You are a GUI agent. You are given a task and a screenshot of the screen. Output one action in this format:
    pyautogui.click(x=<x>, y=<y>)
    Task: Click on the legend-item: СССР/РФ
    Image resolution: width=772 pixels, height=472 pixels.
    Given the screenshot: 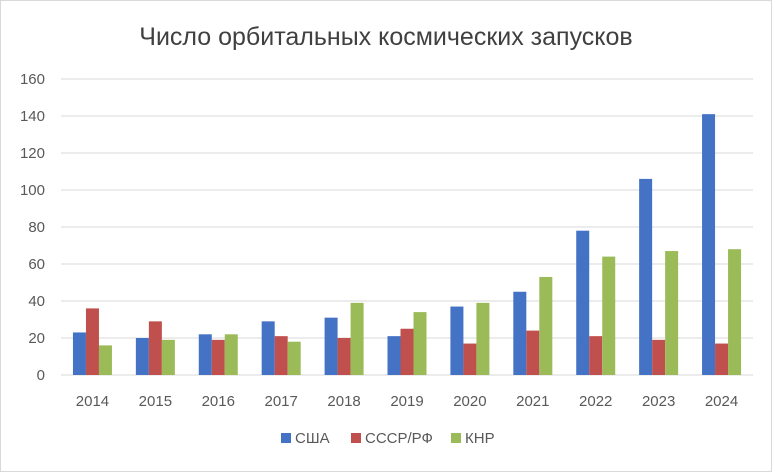 What is the action you would take?
    pyautogui.click(x=392, y=438)
    